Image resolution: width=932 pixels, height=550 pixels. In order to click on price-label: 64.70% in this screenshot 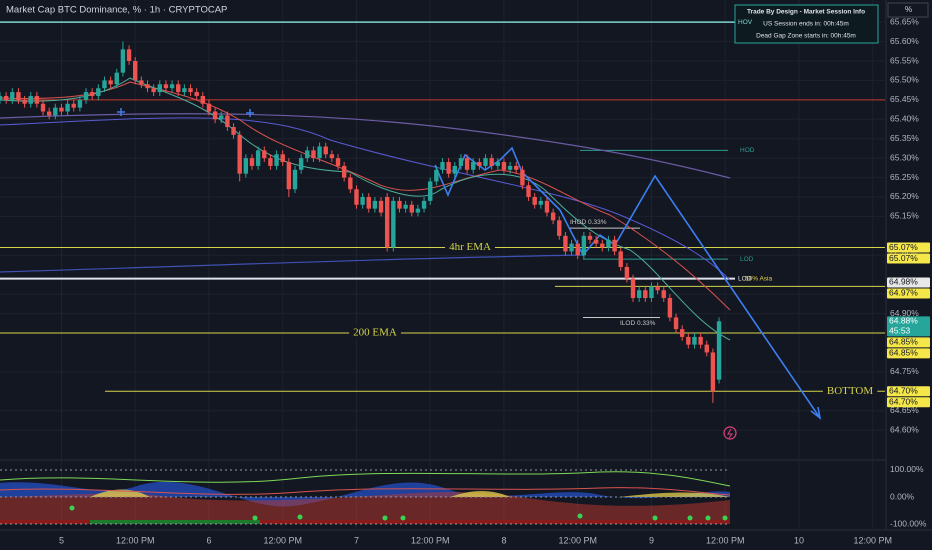, I will do `click(903, 402)`.